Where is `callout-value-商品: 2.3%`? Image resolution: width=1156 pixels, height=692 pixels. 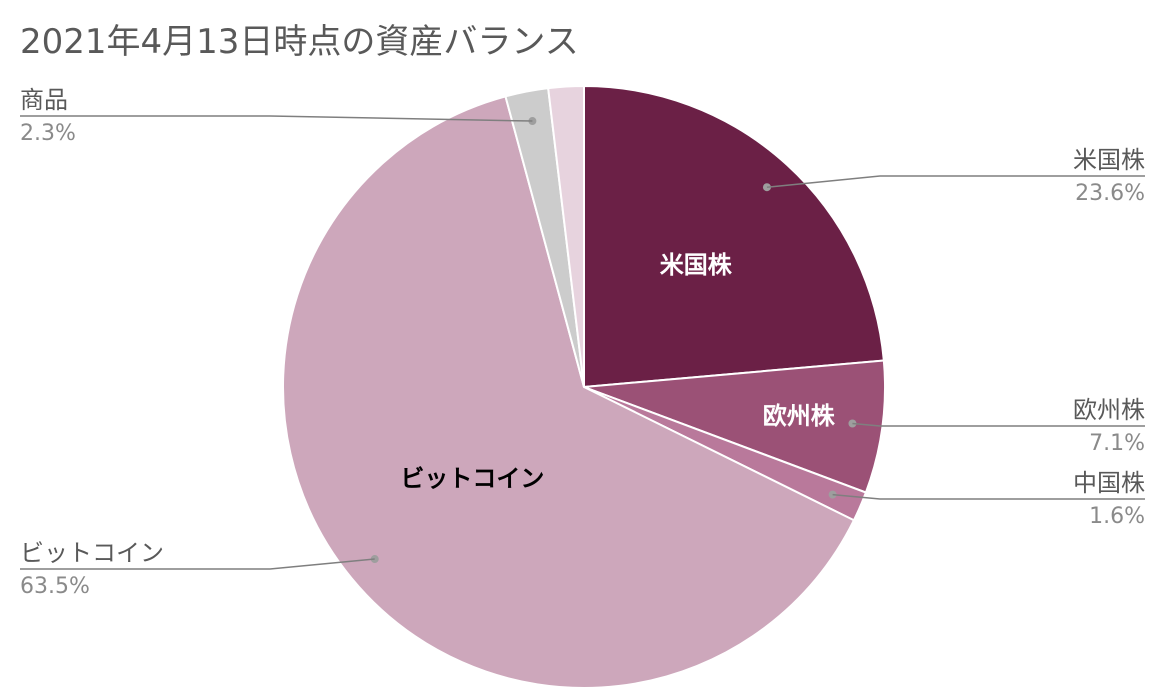
callout-value-商品: 2.3% is located at coordinates (48, 133).